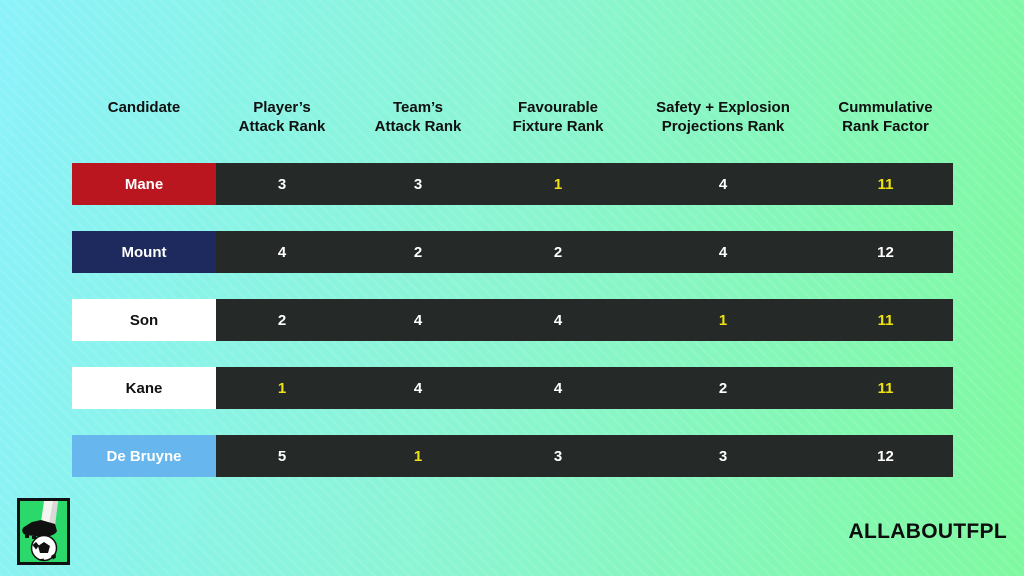  I want to click on table-row-de-bruyne: De Bruyne 5 1 3 3 12, so click(512, 456).